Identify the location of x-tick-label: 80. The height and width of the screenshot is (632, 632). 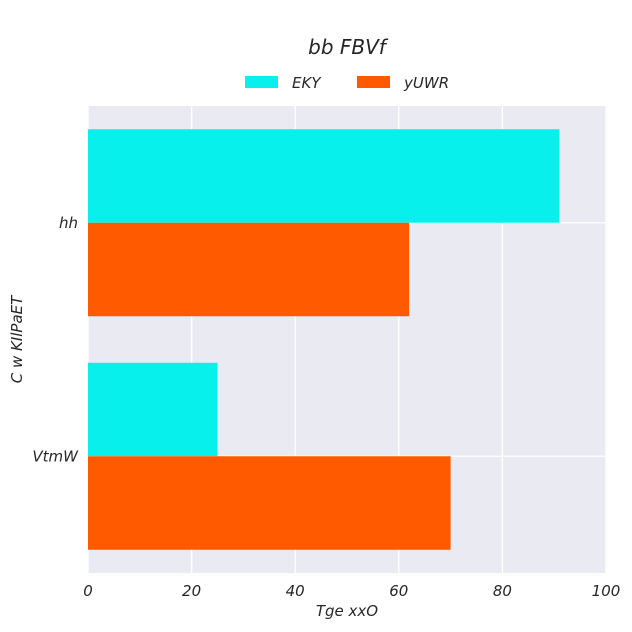
(502, 591).